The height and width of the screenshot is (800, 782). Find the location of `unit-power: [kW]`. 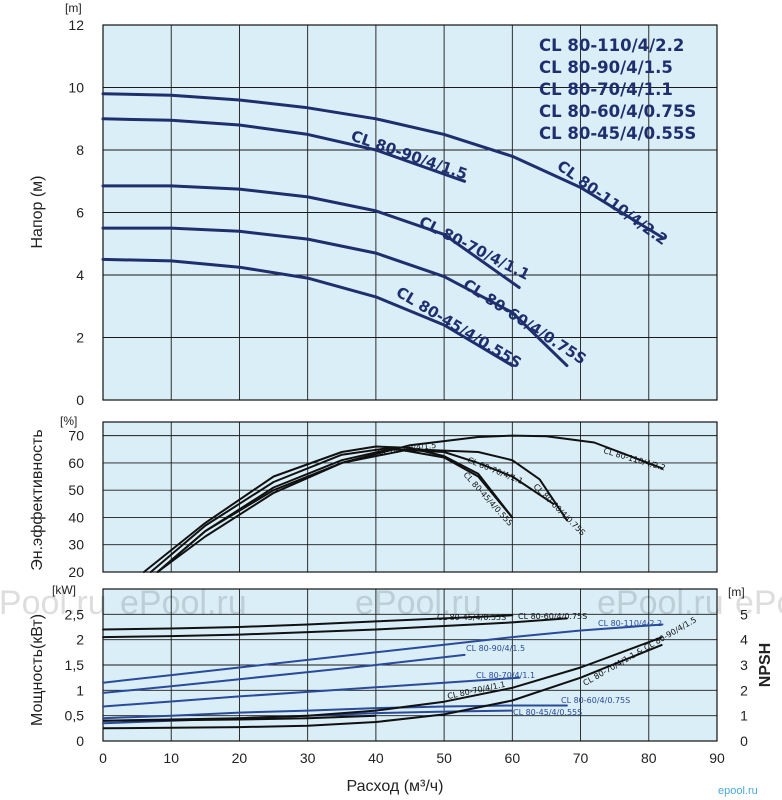

unit-power: [kW] is located at coordinates (64, 590).